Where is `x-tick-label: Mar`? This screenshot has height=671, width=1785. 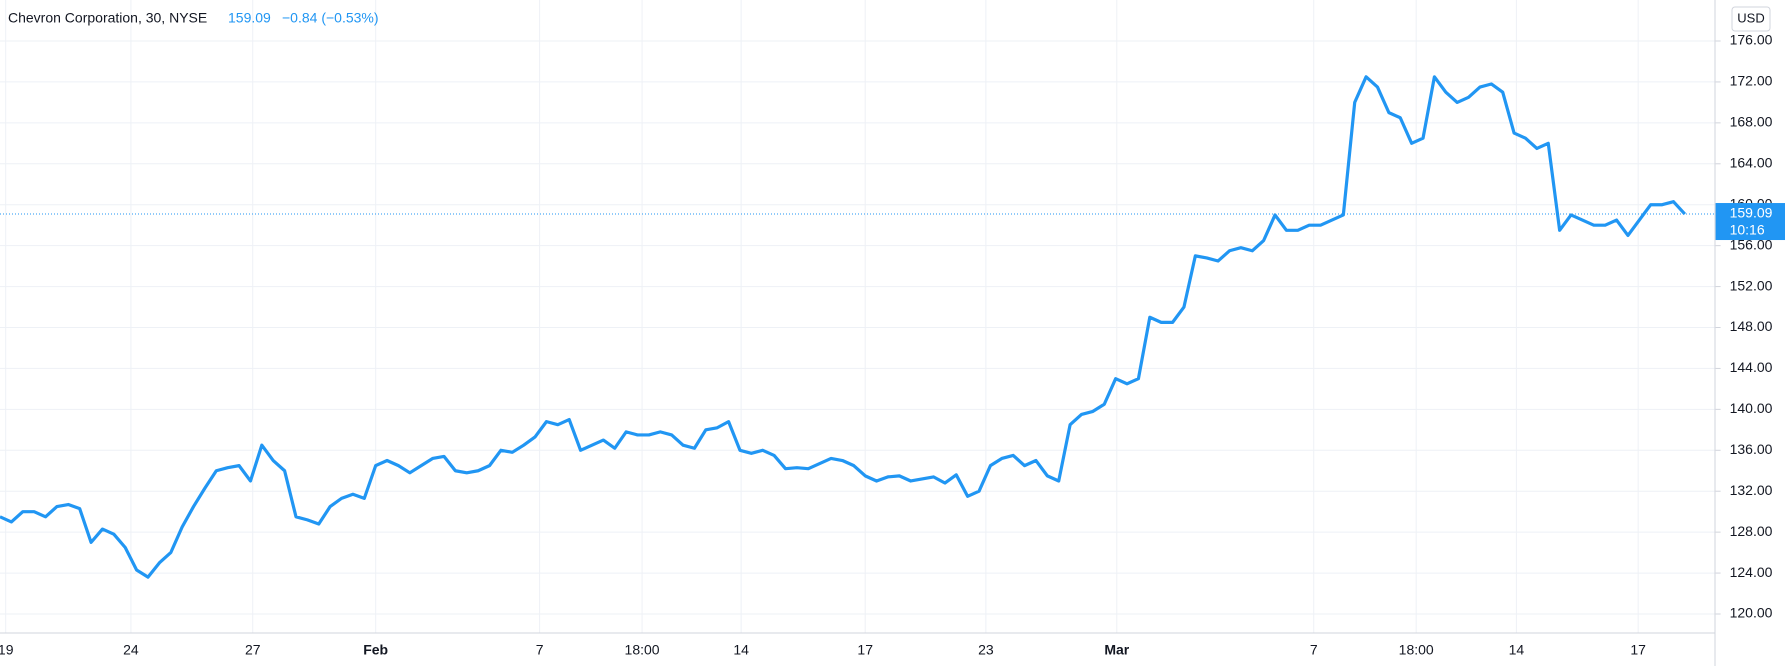
x-tick-label: Mar is located at coordinates (1116, 650).